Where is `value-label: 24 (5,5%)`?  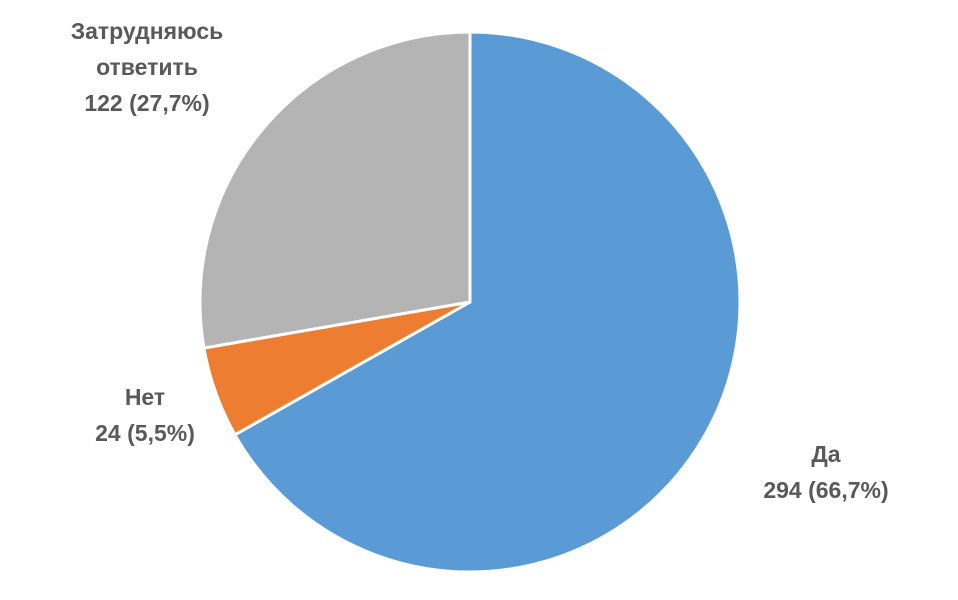
value-label: 24 (5,5%) is located at coordinates (145, 433).